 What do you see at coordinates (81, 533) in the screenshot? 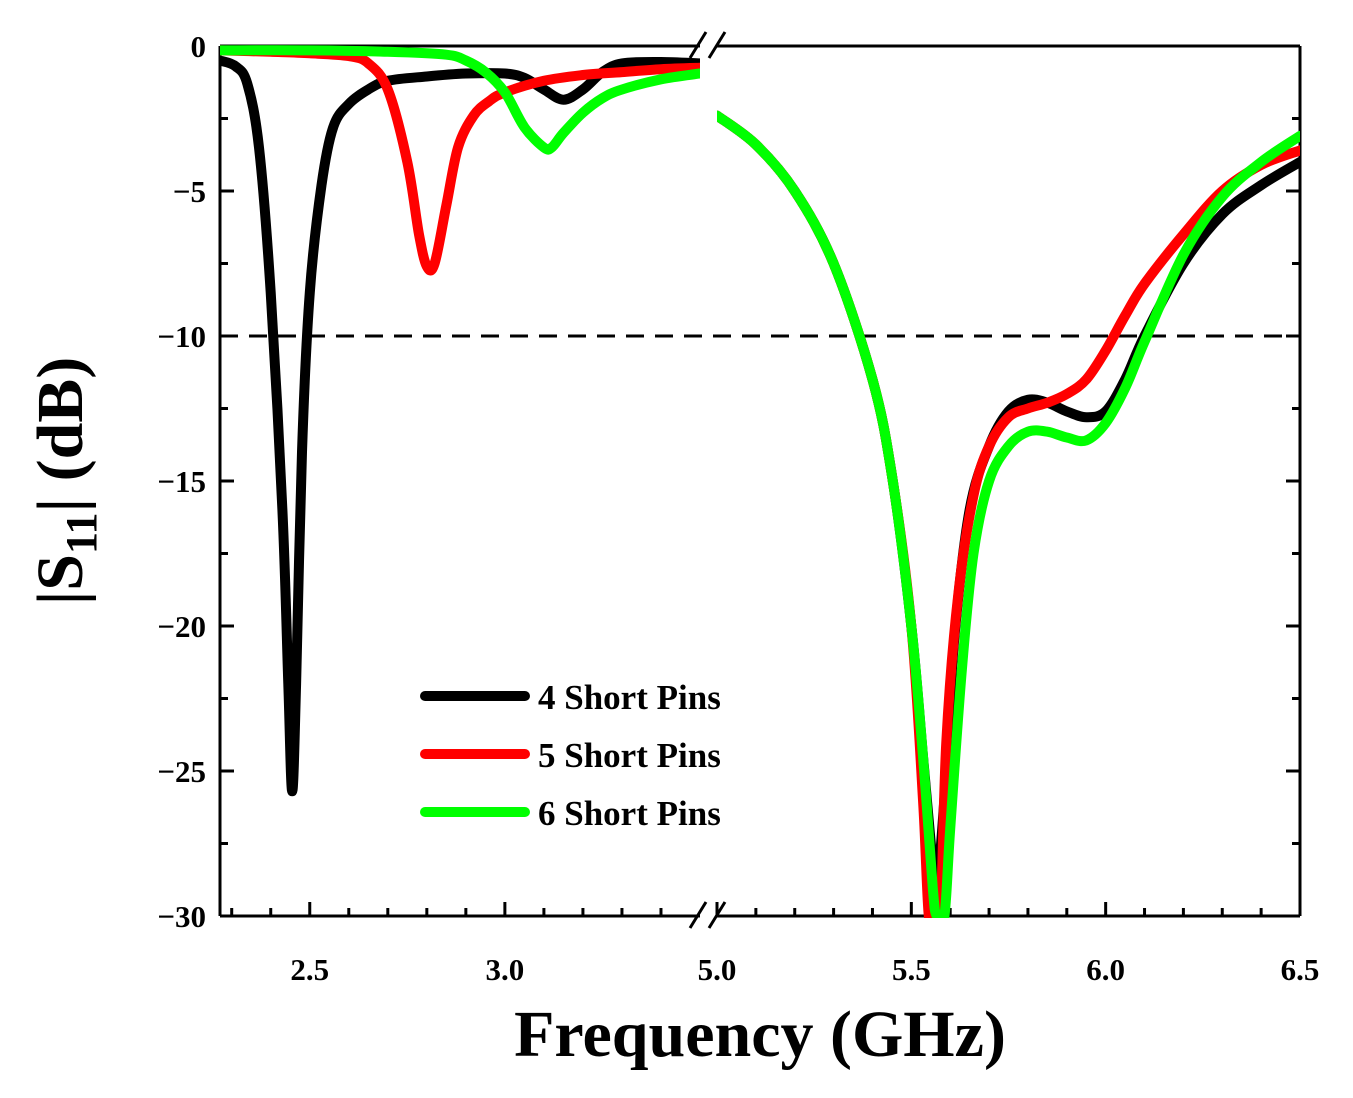
I see `y-axis-title-subscript: 11` at bounding box center [81, 533].